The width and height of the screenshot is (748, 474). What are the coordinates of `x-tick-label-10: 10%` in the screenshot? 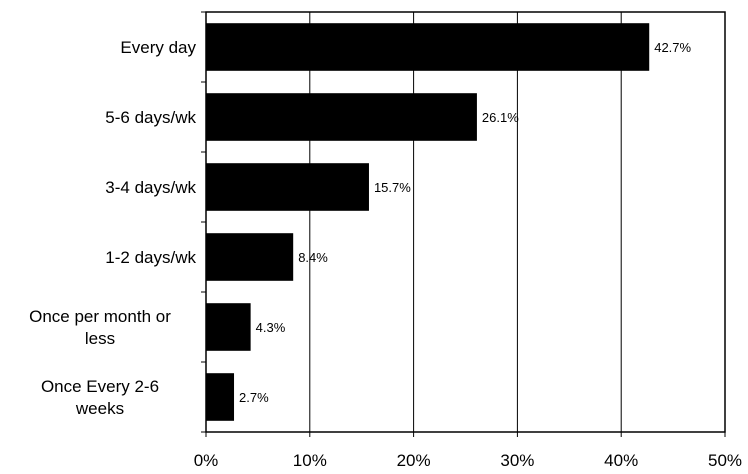 It's located at (310, 460).